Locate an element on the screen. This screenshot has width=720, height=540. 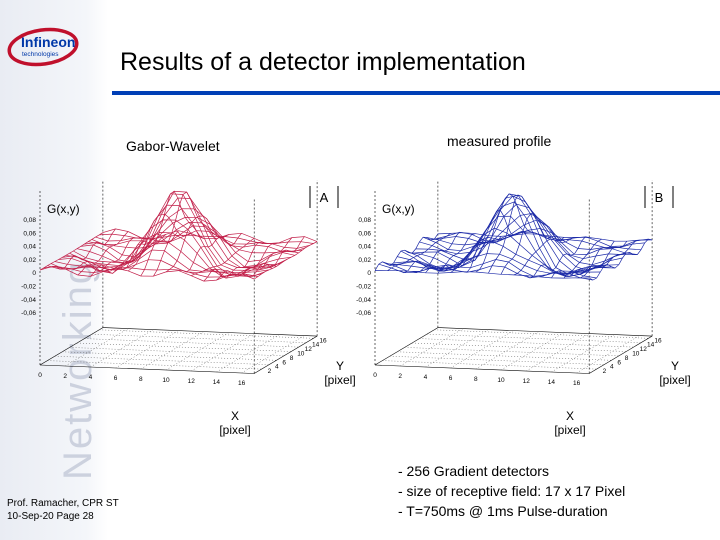
panel-tag-letter: B is located at coordinates (659, 197).